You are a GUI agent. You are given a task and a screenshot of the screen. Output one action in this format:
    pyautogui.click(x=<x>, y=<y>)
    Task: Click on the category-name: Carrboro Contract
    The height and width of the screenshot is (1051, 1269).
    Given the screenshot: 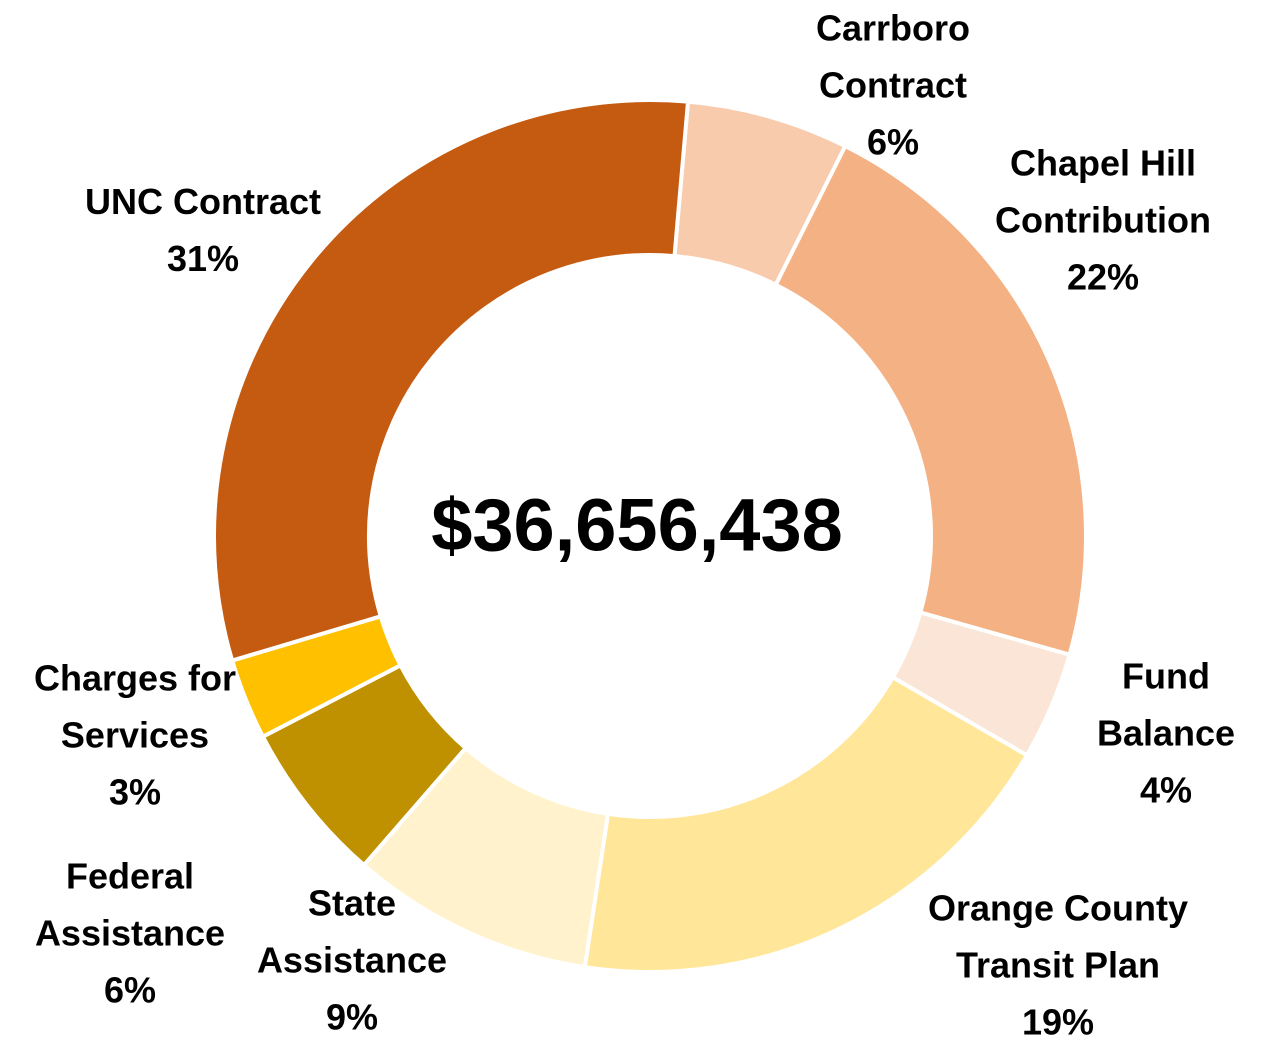 What is the action you would take?
    pyautogui.click(x=893, y=56)
    